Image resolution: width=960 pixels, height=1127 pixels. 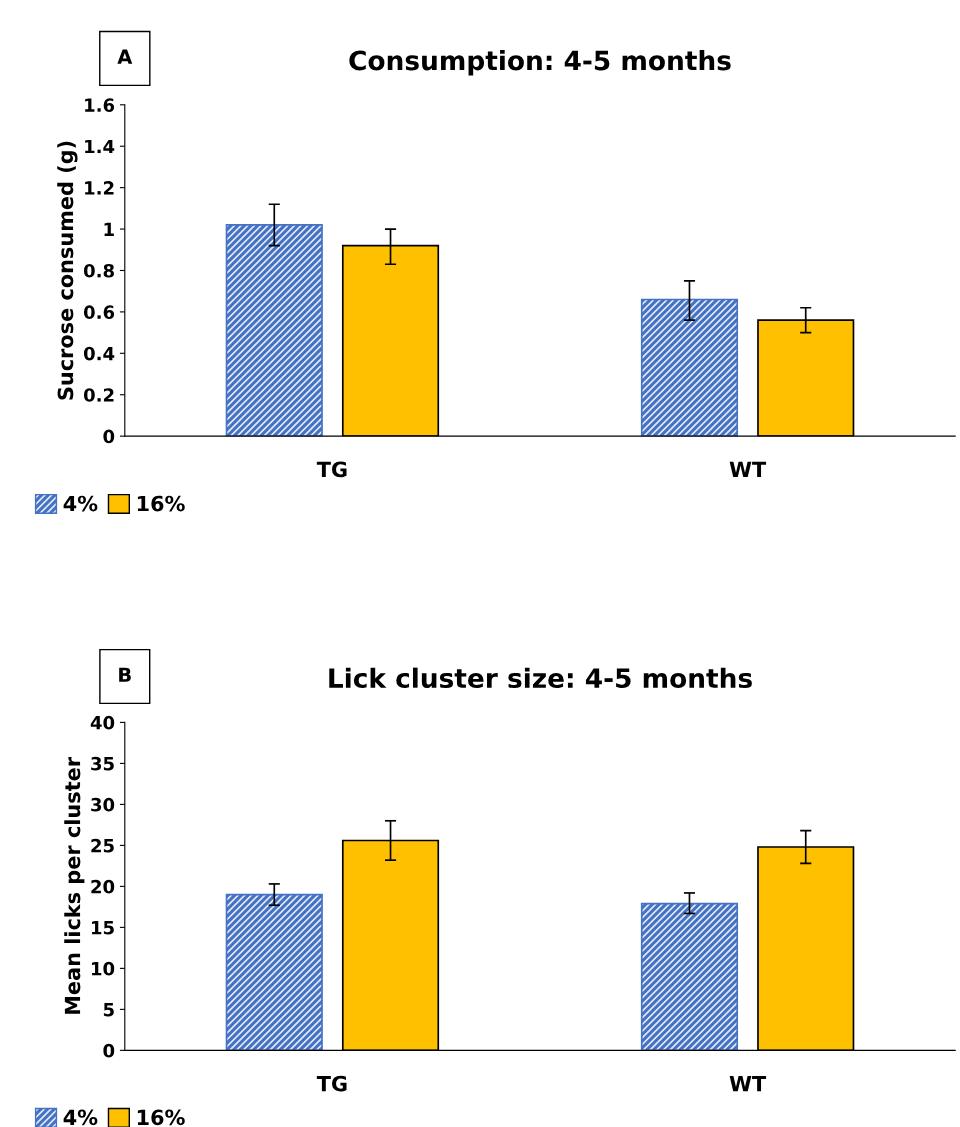 What do you see at coordinates (125, 56) in the screenshot?
I see `text: A` at bounding box center [125, 56].